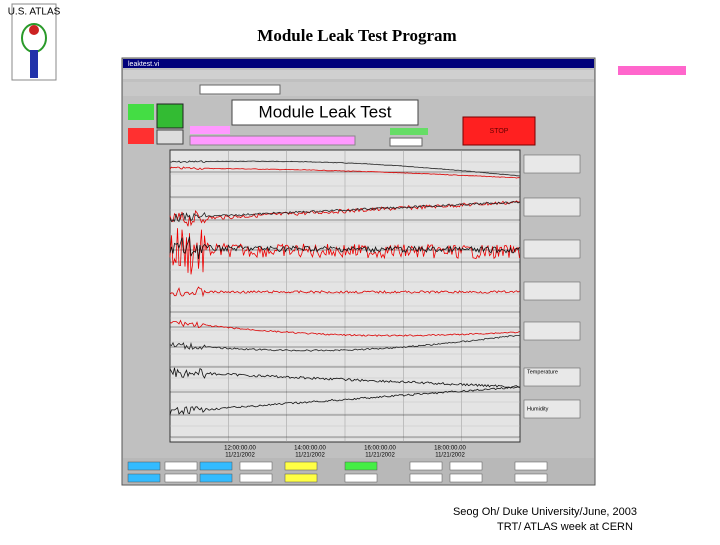  I want to click on file-path, so click(272, 140).